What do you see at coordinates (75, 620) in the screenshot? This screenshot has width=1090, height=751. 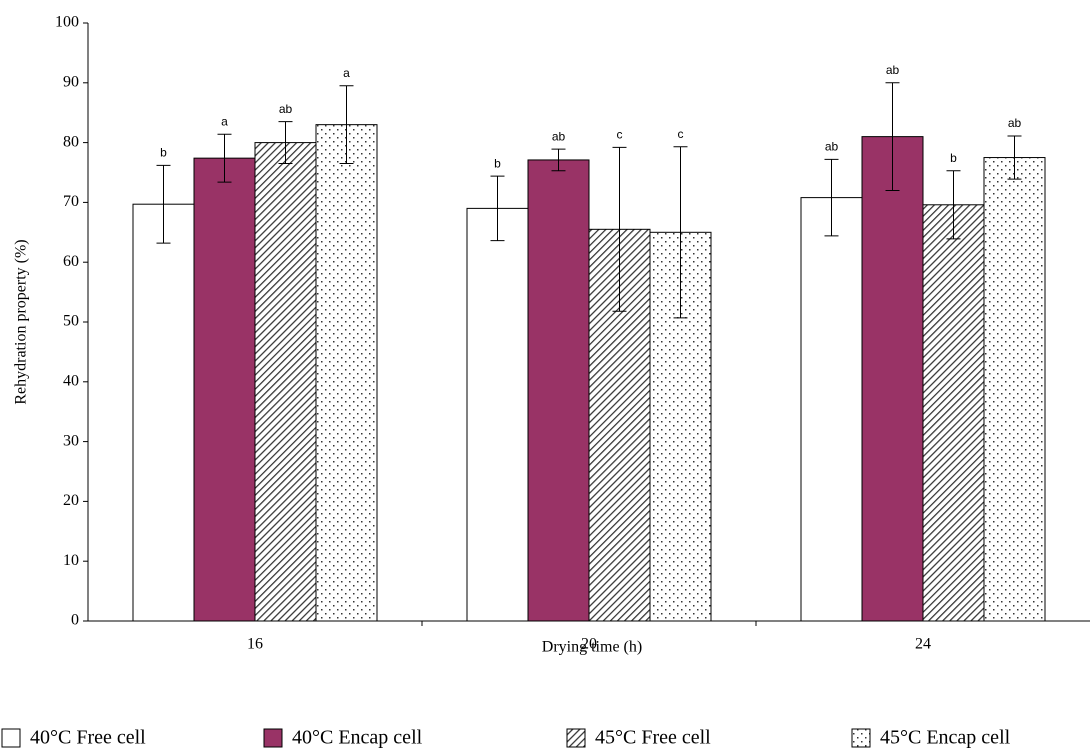 I see `y-tick-label: 0` at bounding box center [75, 620].